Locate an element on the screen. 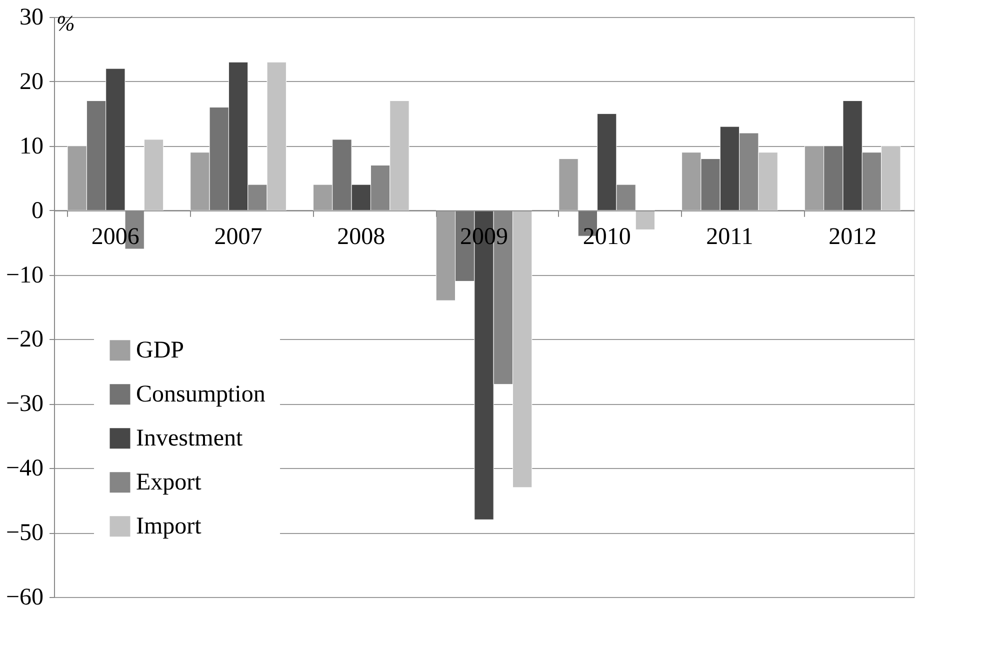  x-tick-label: 2012 is located at coordinates (852, 237).